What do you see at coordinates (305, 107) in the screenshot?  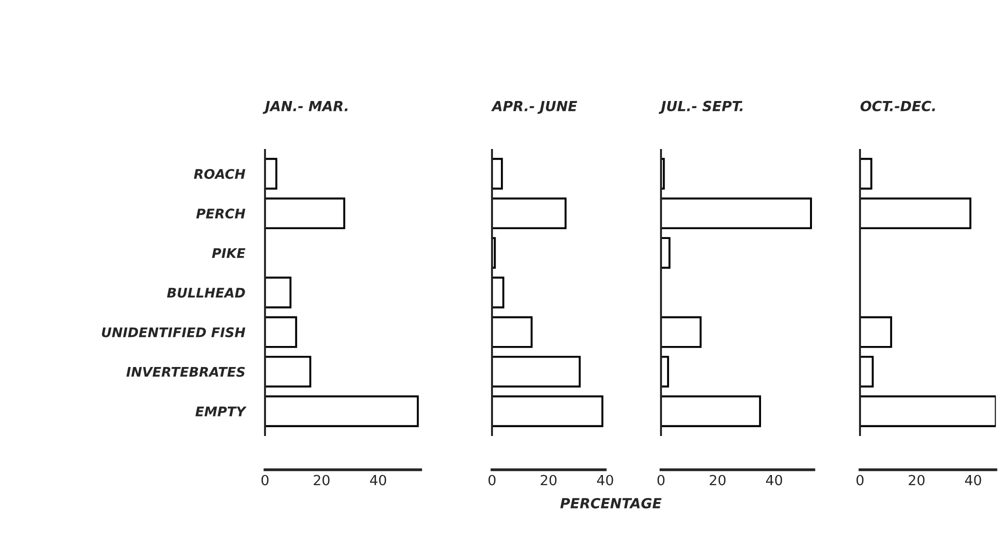 I see `chart-title: JAN.- MAR.` at bounding box center [305, 107].